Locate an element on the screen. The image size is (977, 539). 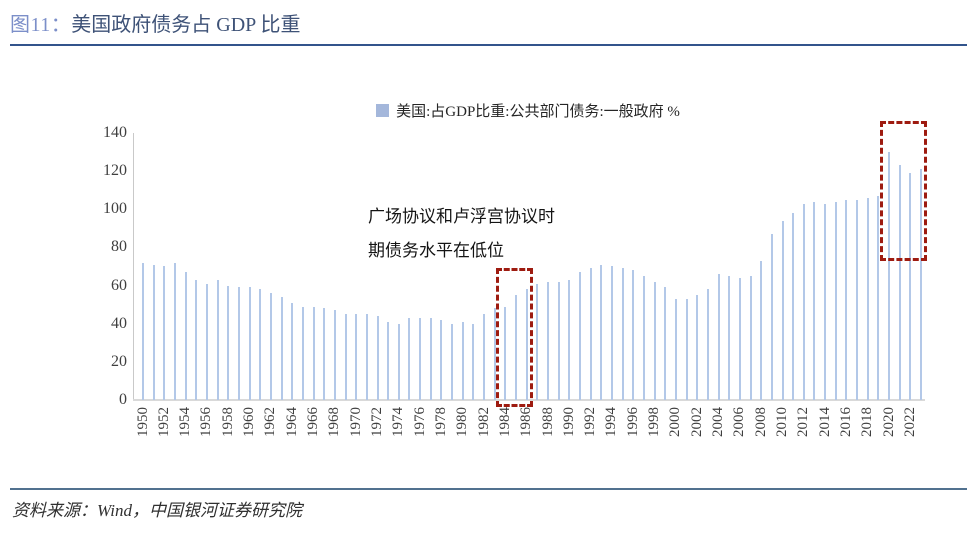
x-tick-label: 1960 is located at coordinates (249, 422).